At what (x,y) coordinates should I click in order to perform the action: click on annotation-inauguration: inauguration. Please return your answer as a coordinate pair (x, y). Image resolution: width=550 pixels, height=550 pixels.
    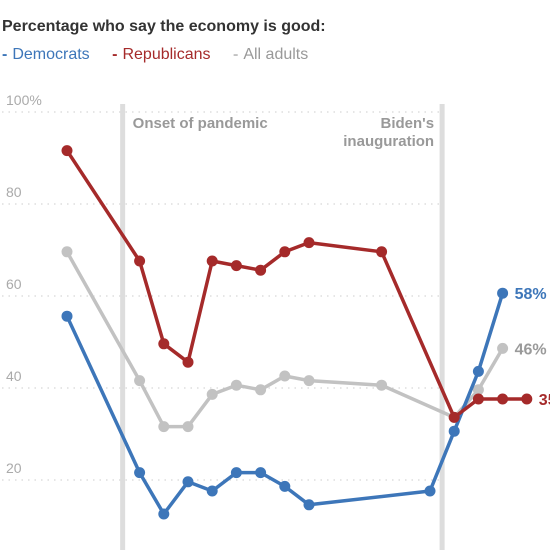
    Looking at the image, I should click on (388, 141).